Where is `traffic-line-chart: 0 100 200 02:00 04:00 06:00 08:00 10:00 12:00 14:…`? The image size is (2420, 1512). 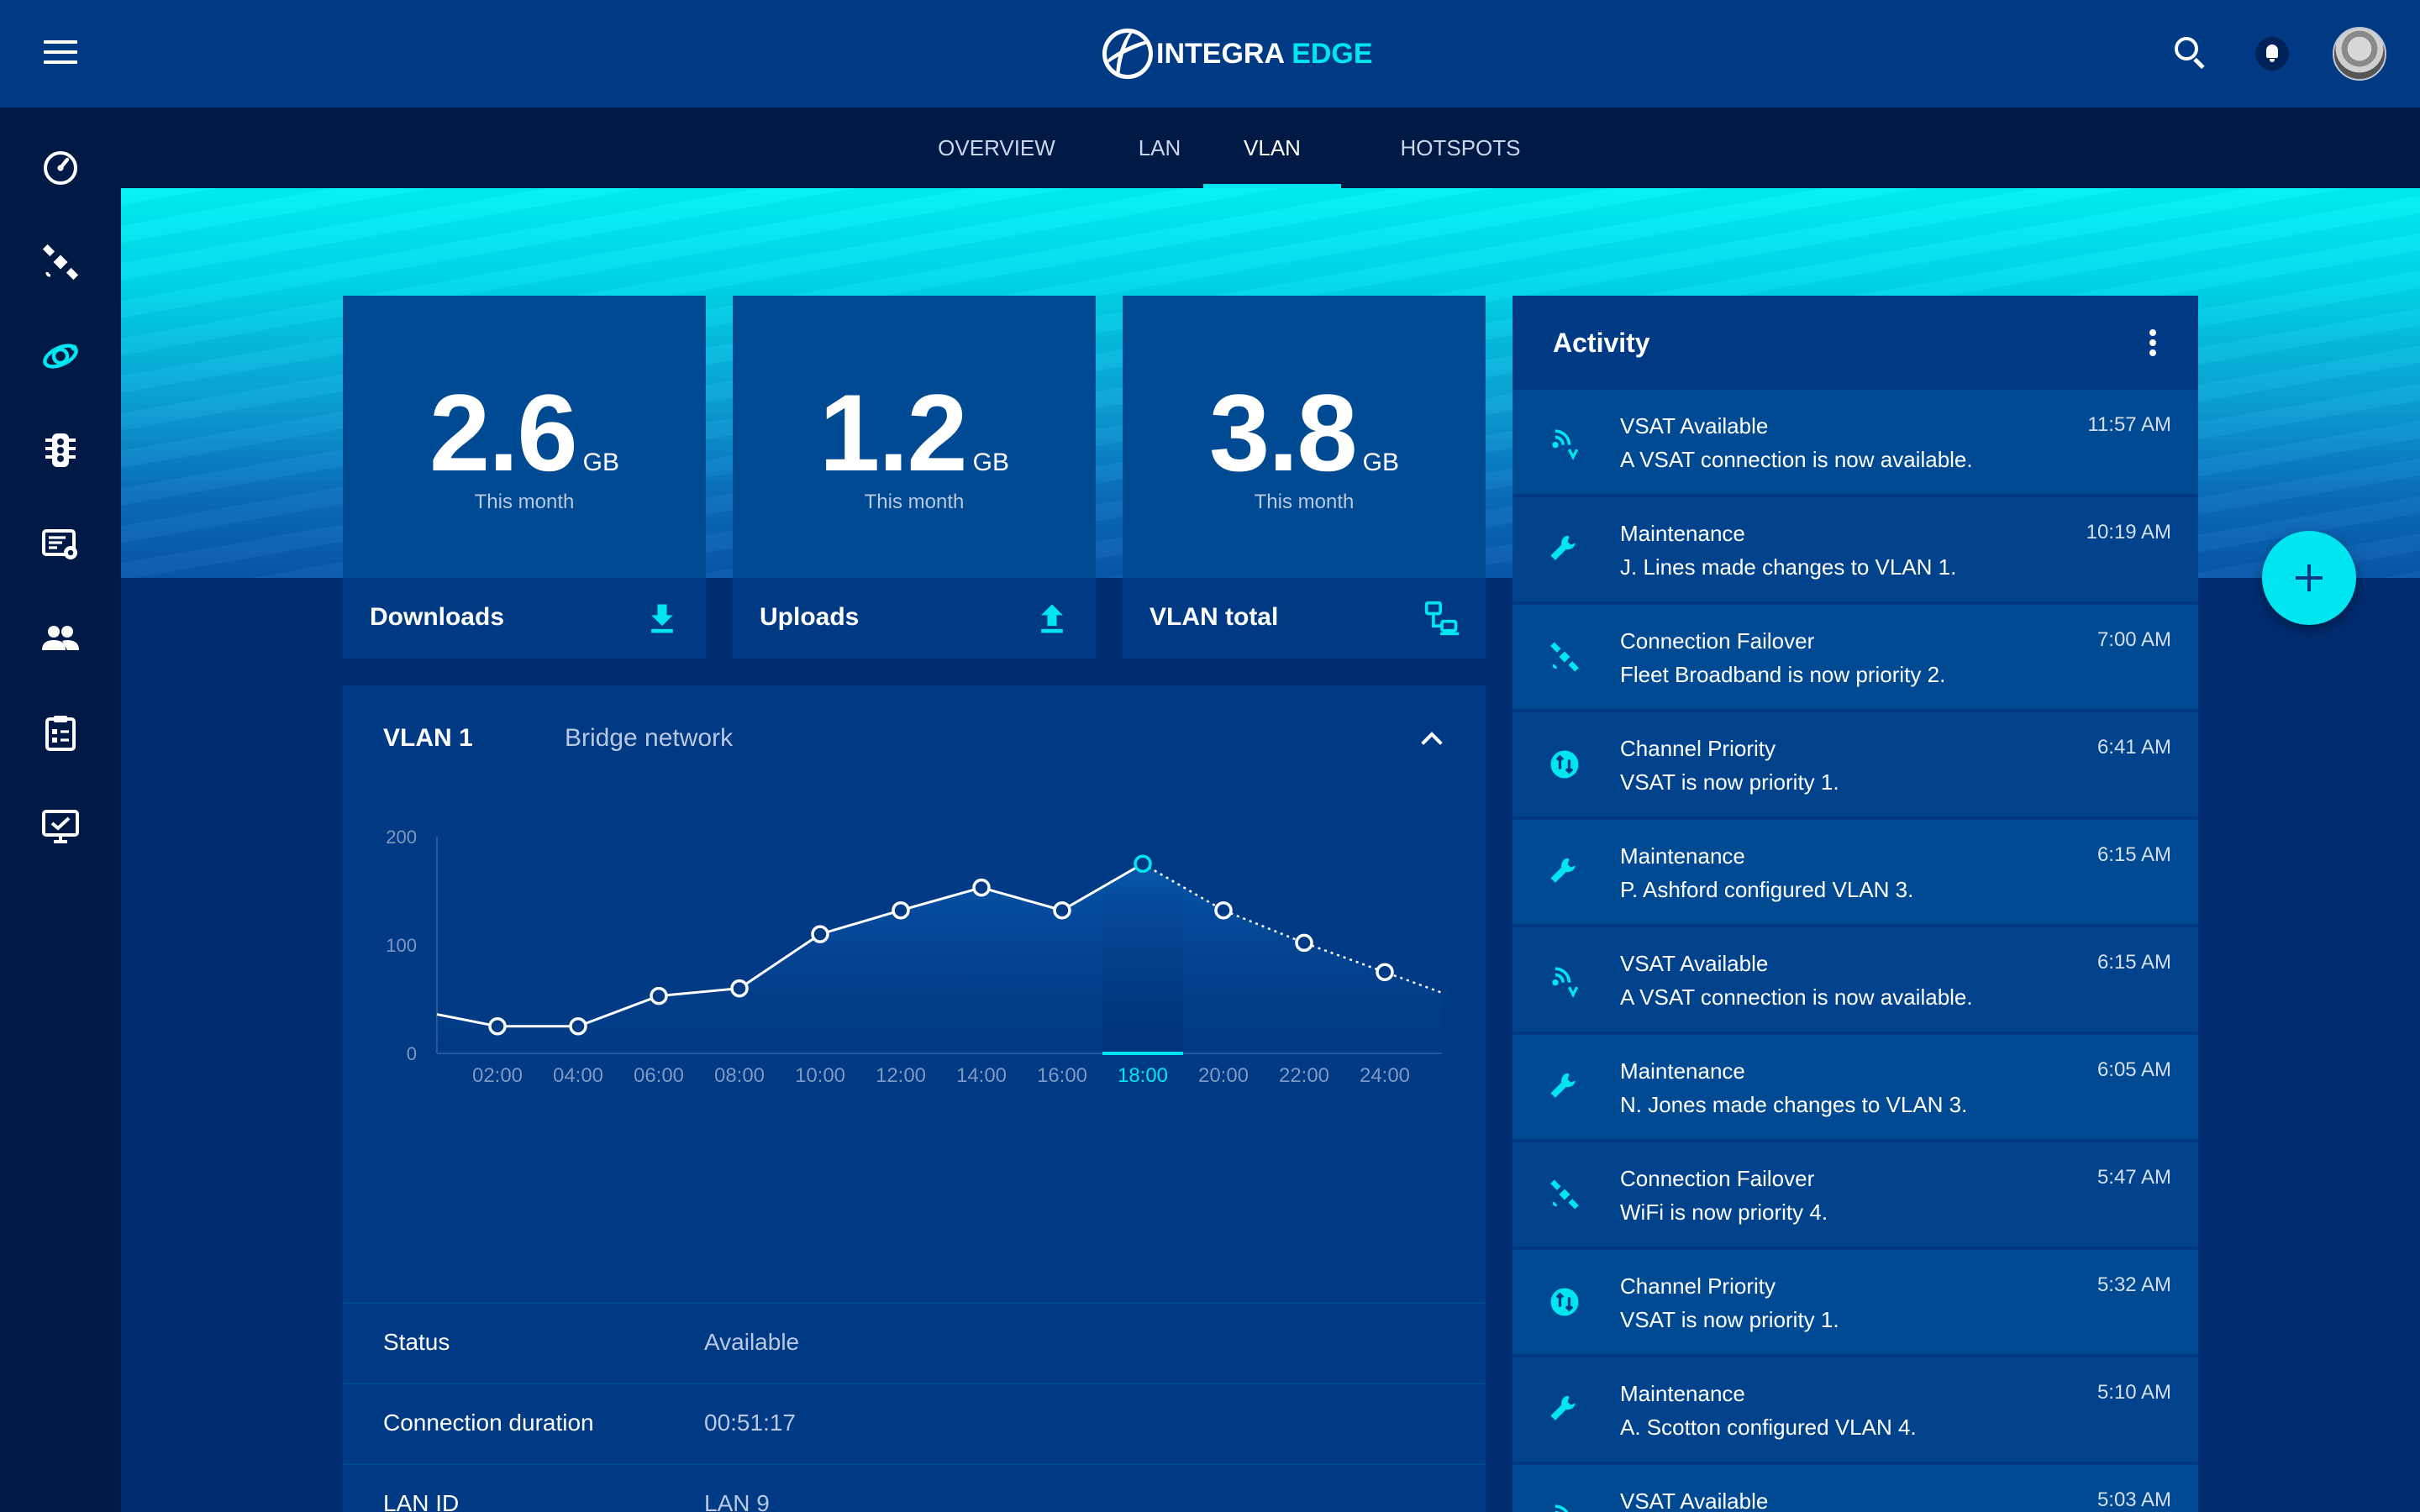
traffic-line-chart: 0 100 200 02:00 04:00 06:00 08:00 10:00 12:00 14:… is located at coordinates (914, 957).